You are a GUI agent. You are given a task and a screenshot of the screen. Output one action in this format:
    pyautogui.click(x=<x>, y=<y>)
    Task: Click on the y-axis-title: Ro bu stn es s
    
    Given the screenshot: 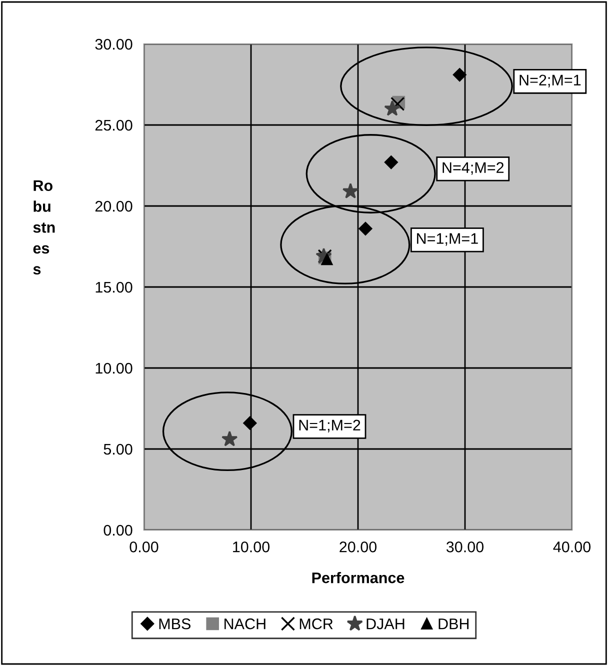 What is the action you would take?
    pyautogui.click(x=44, y=227)
    